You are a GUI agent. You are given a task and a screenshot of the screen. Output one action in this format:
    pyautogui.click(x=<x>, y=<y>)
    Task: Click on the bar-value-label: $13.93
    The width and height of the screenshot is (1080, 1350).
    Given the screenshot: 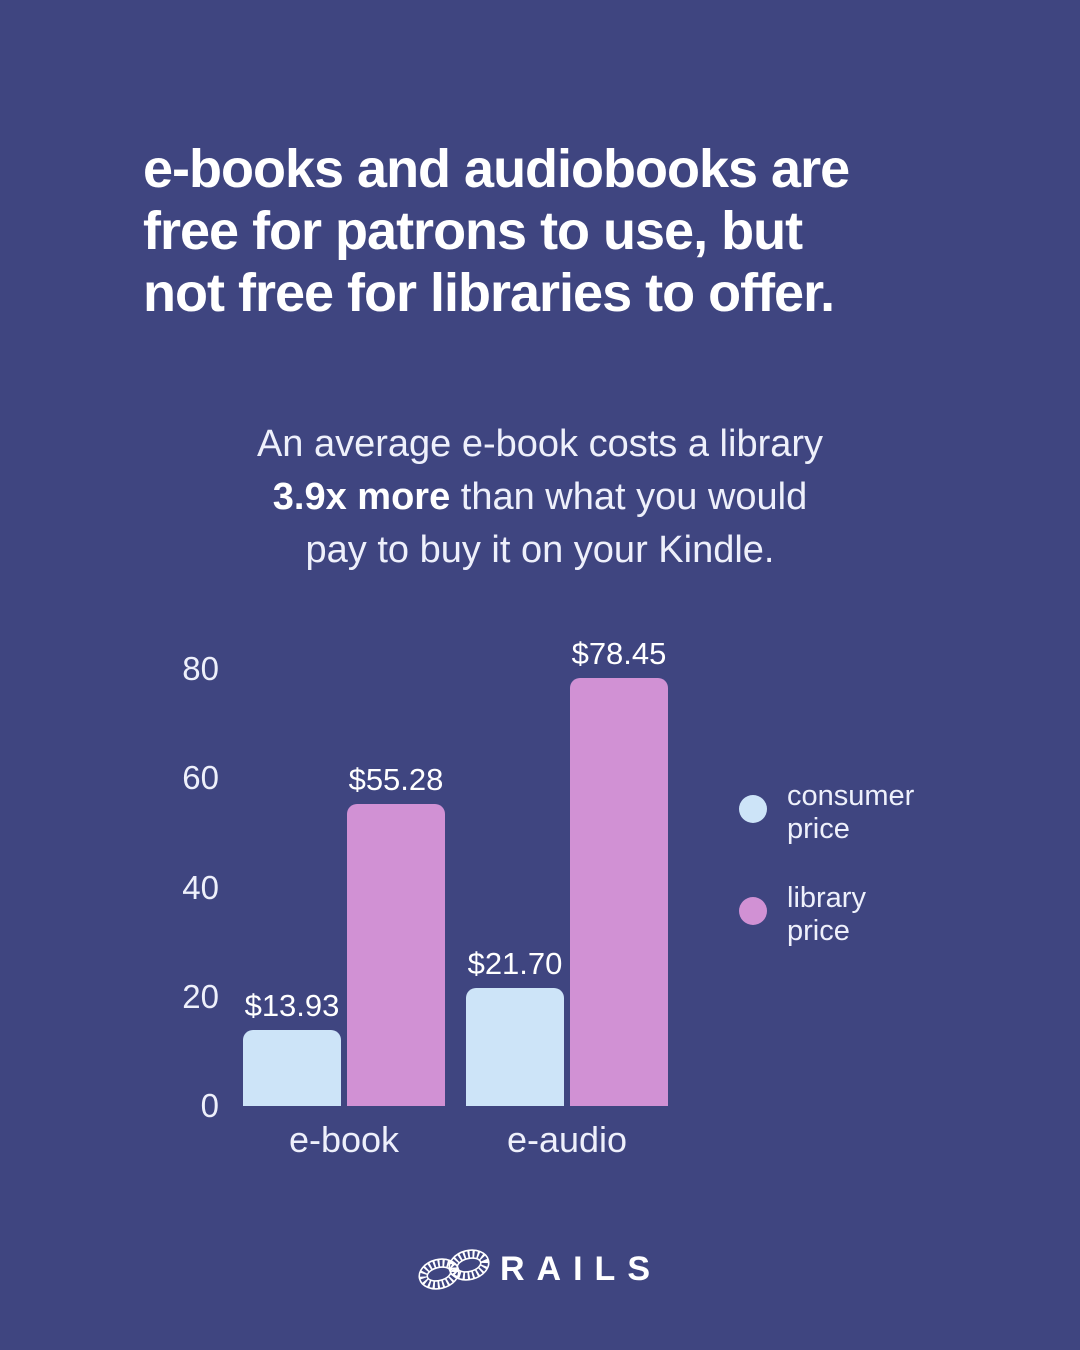 What is the action you would take?
    pyautogui.click(x=292, y=1005)
    